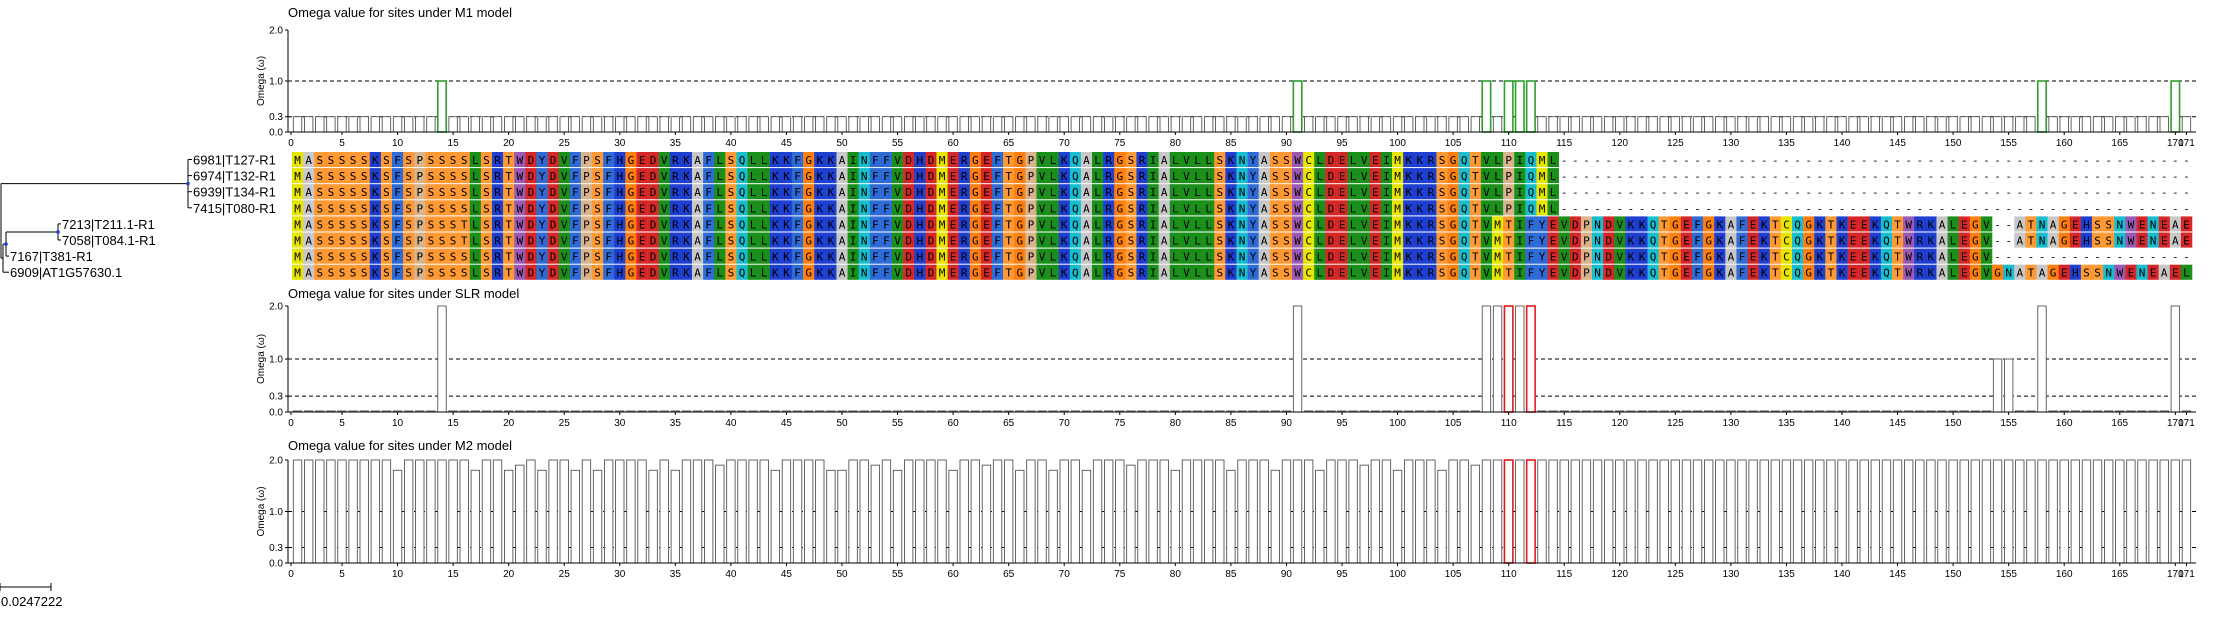  Describe the element at coordinates (1253, 160) in the screenshot. I see `residue-letter: Y` at that location.